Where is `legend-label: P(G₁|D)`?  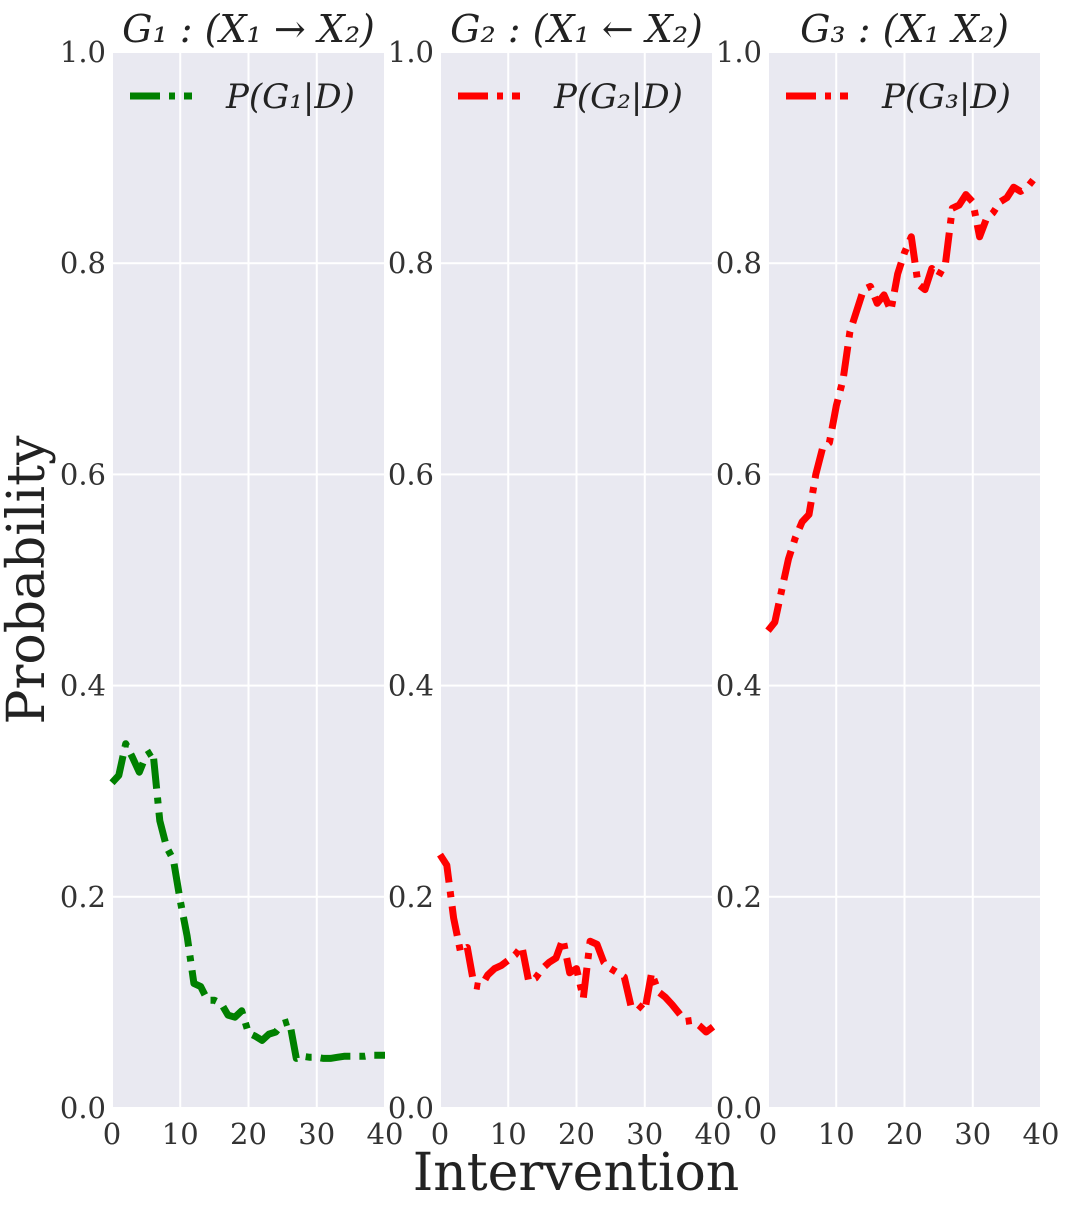
legend-label: P(G₁|D) is located at coordinates (290, 97).